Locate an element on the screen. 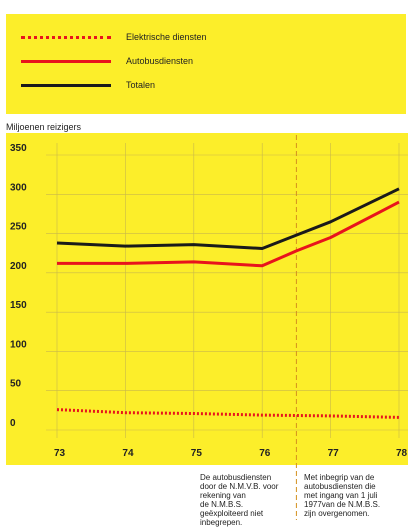  legend-item-totalen: Totalen is located at coordinates (206, 85).